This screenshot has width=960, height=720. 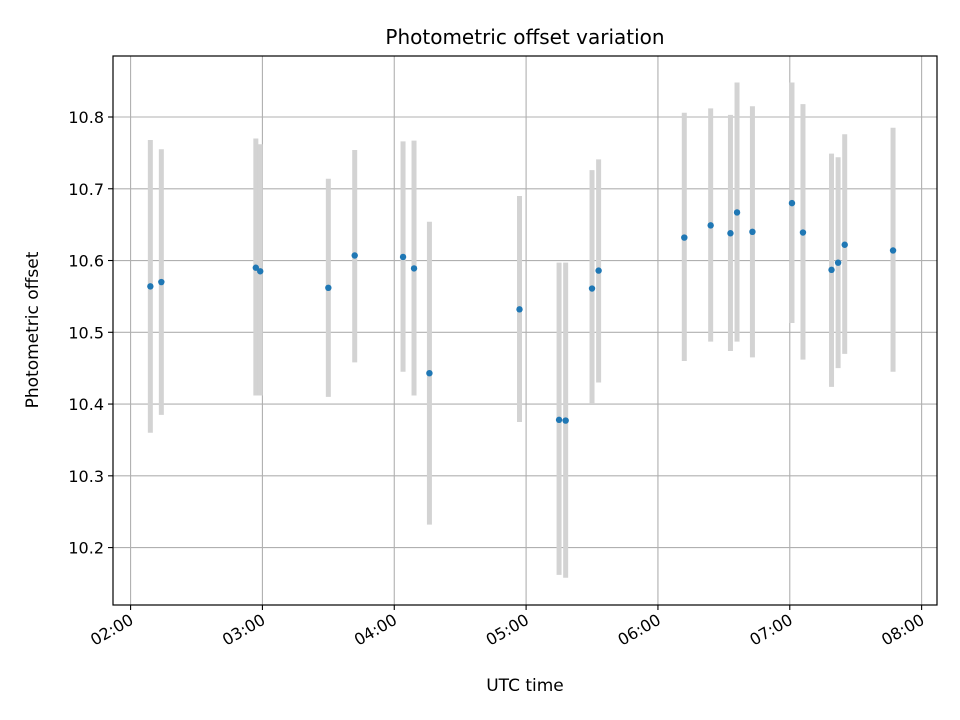 I want to click on y-tick-label: 10.2, so click(x=86, y=548).